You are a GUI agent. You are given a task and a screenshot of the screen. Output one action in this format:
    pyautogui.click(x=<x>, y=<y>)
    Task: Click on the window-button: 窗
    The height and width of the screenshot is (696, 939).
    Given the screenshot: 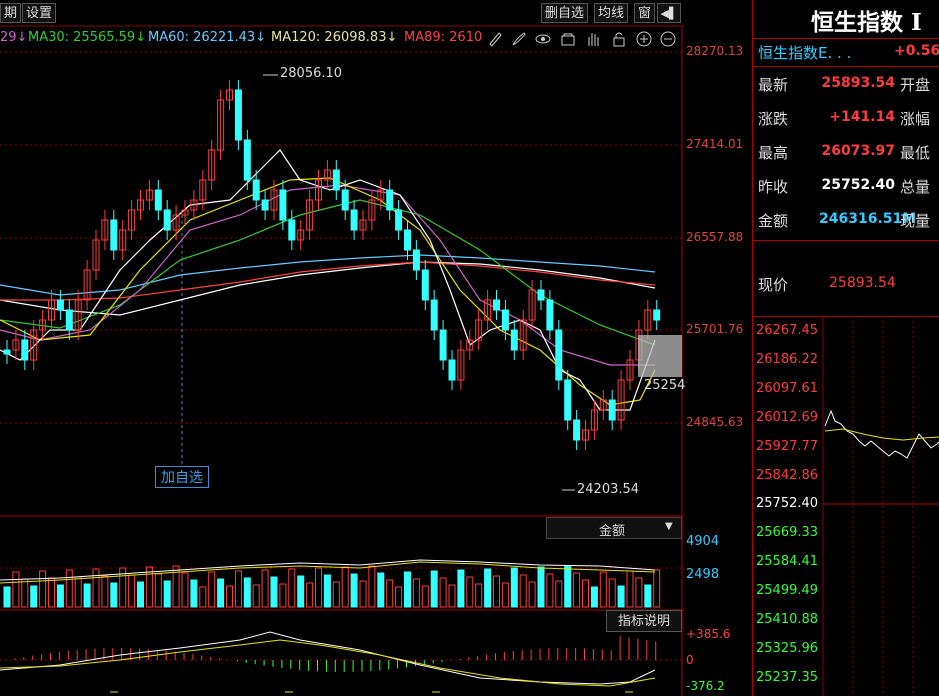 What is the action you would take?
    pyautogui.click(x=645, y=13)
    